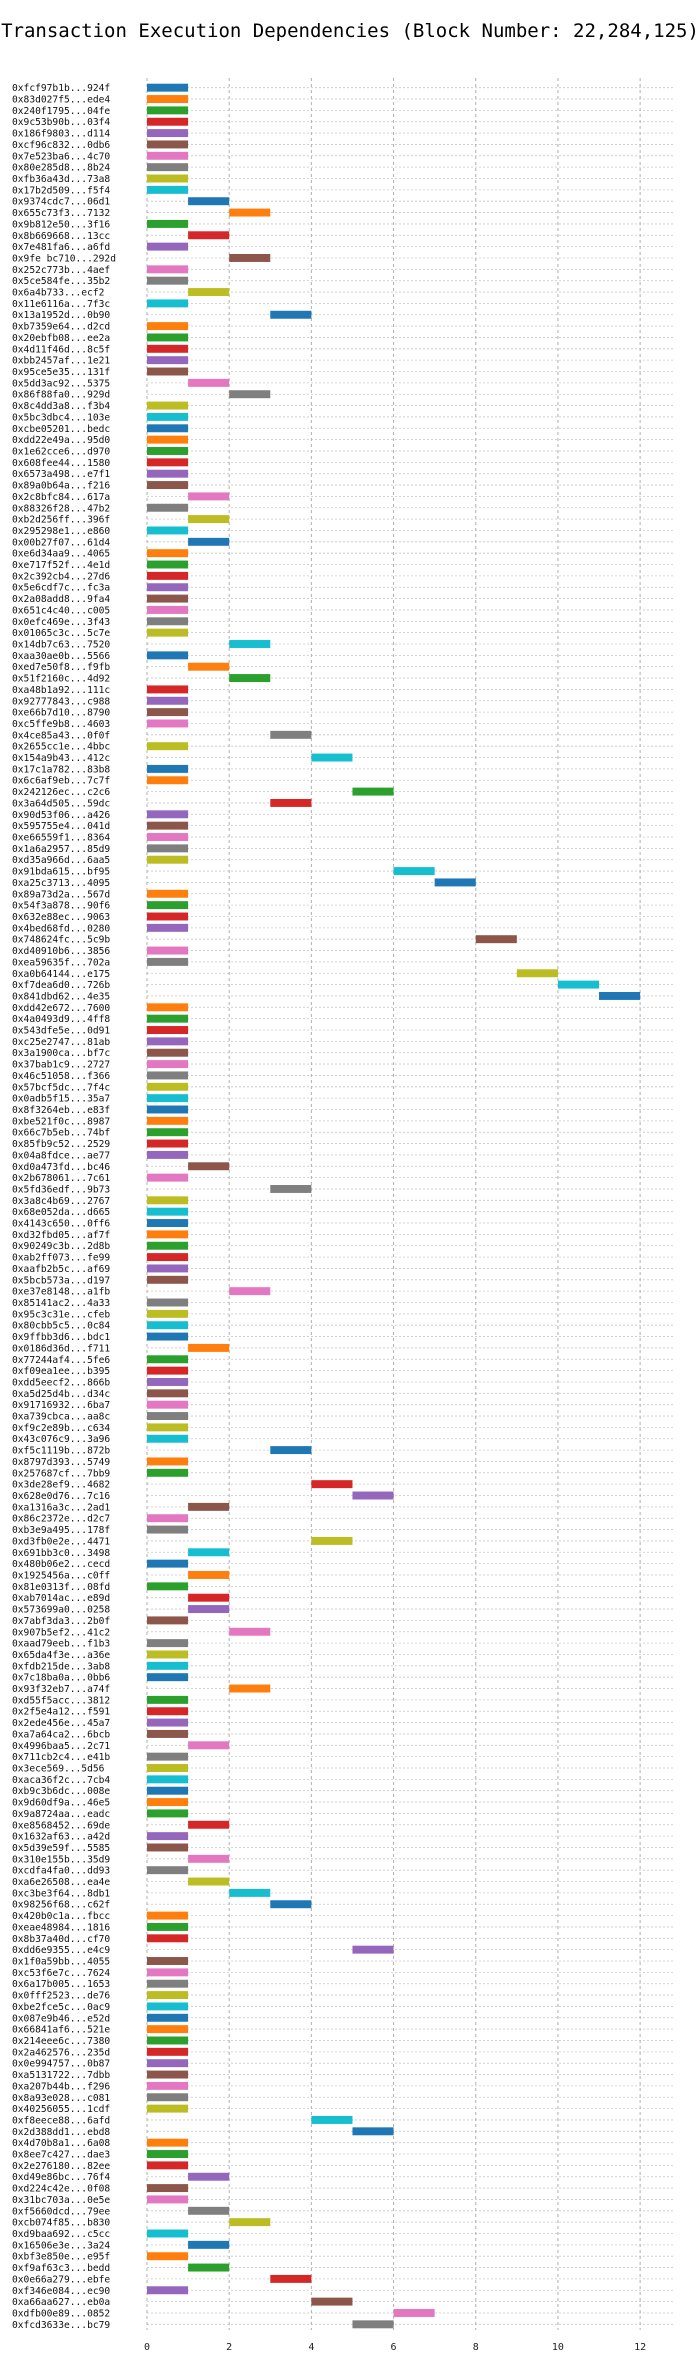 The width and height of the screenshot is (700, 2376). Describe the element at coordinates (61, 1076) in the screenshot. I see `tx-label: 0x46c51058...f366` at that location.